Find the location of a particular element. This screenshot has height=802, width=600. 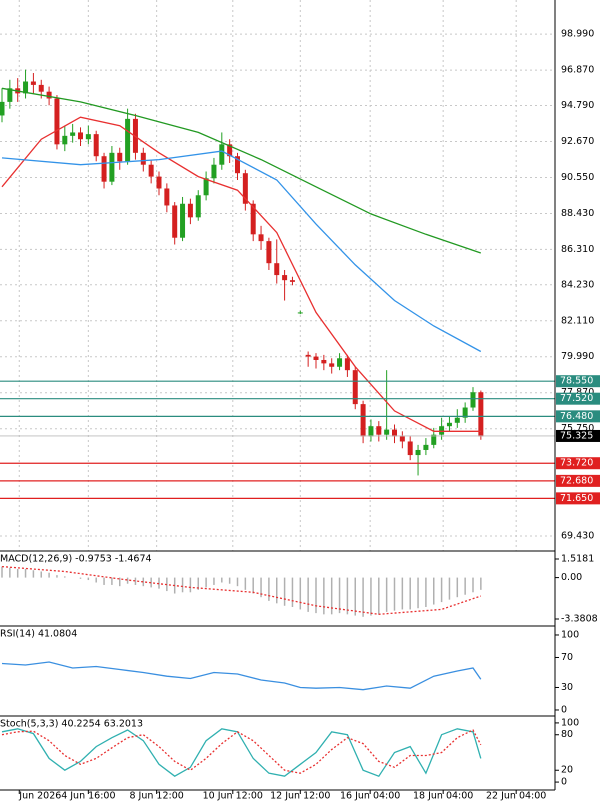

level-label: 77.520 is located at coordinates (576, 398).